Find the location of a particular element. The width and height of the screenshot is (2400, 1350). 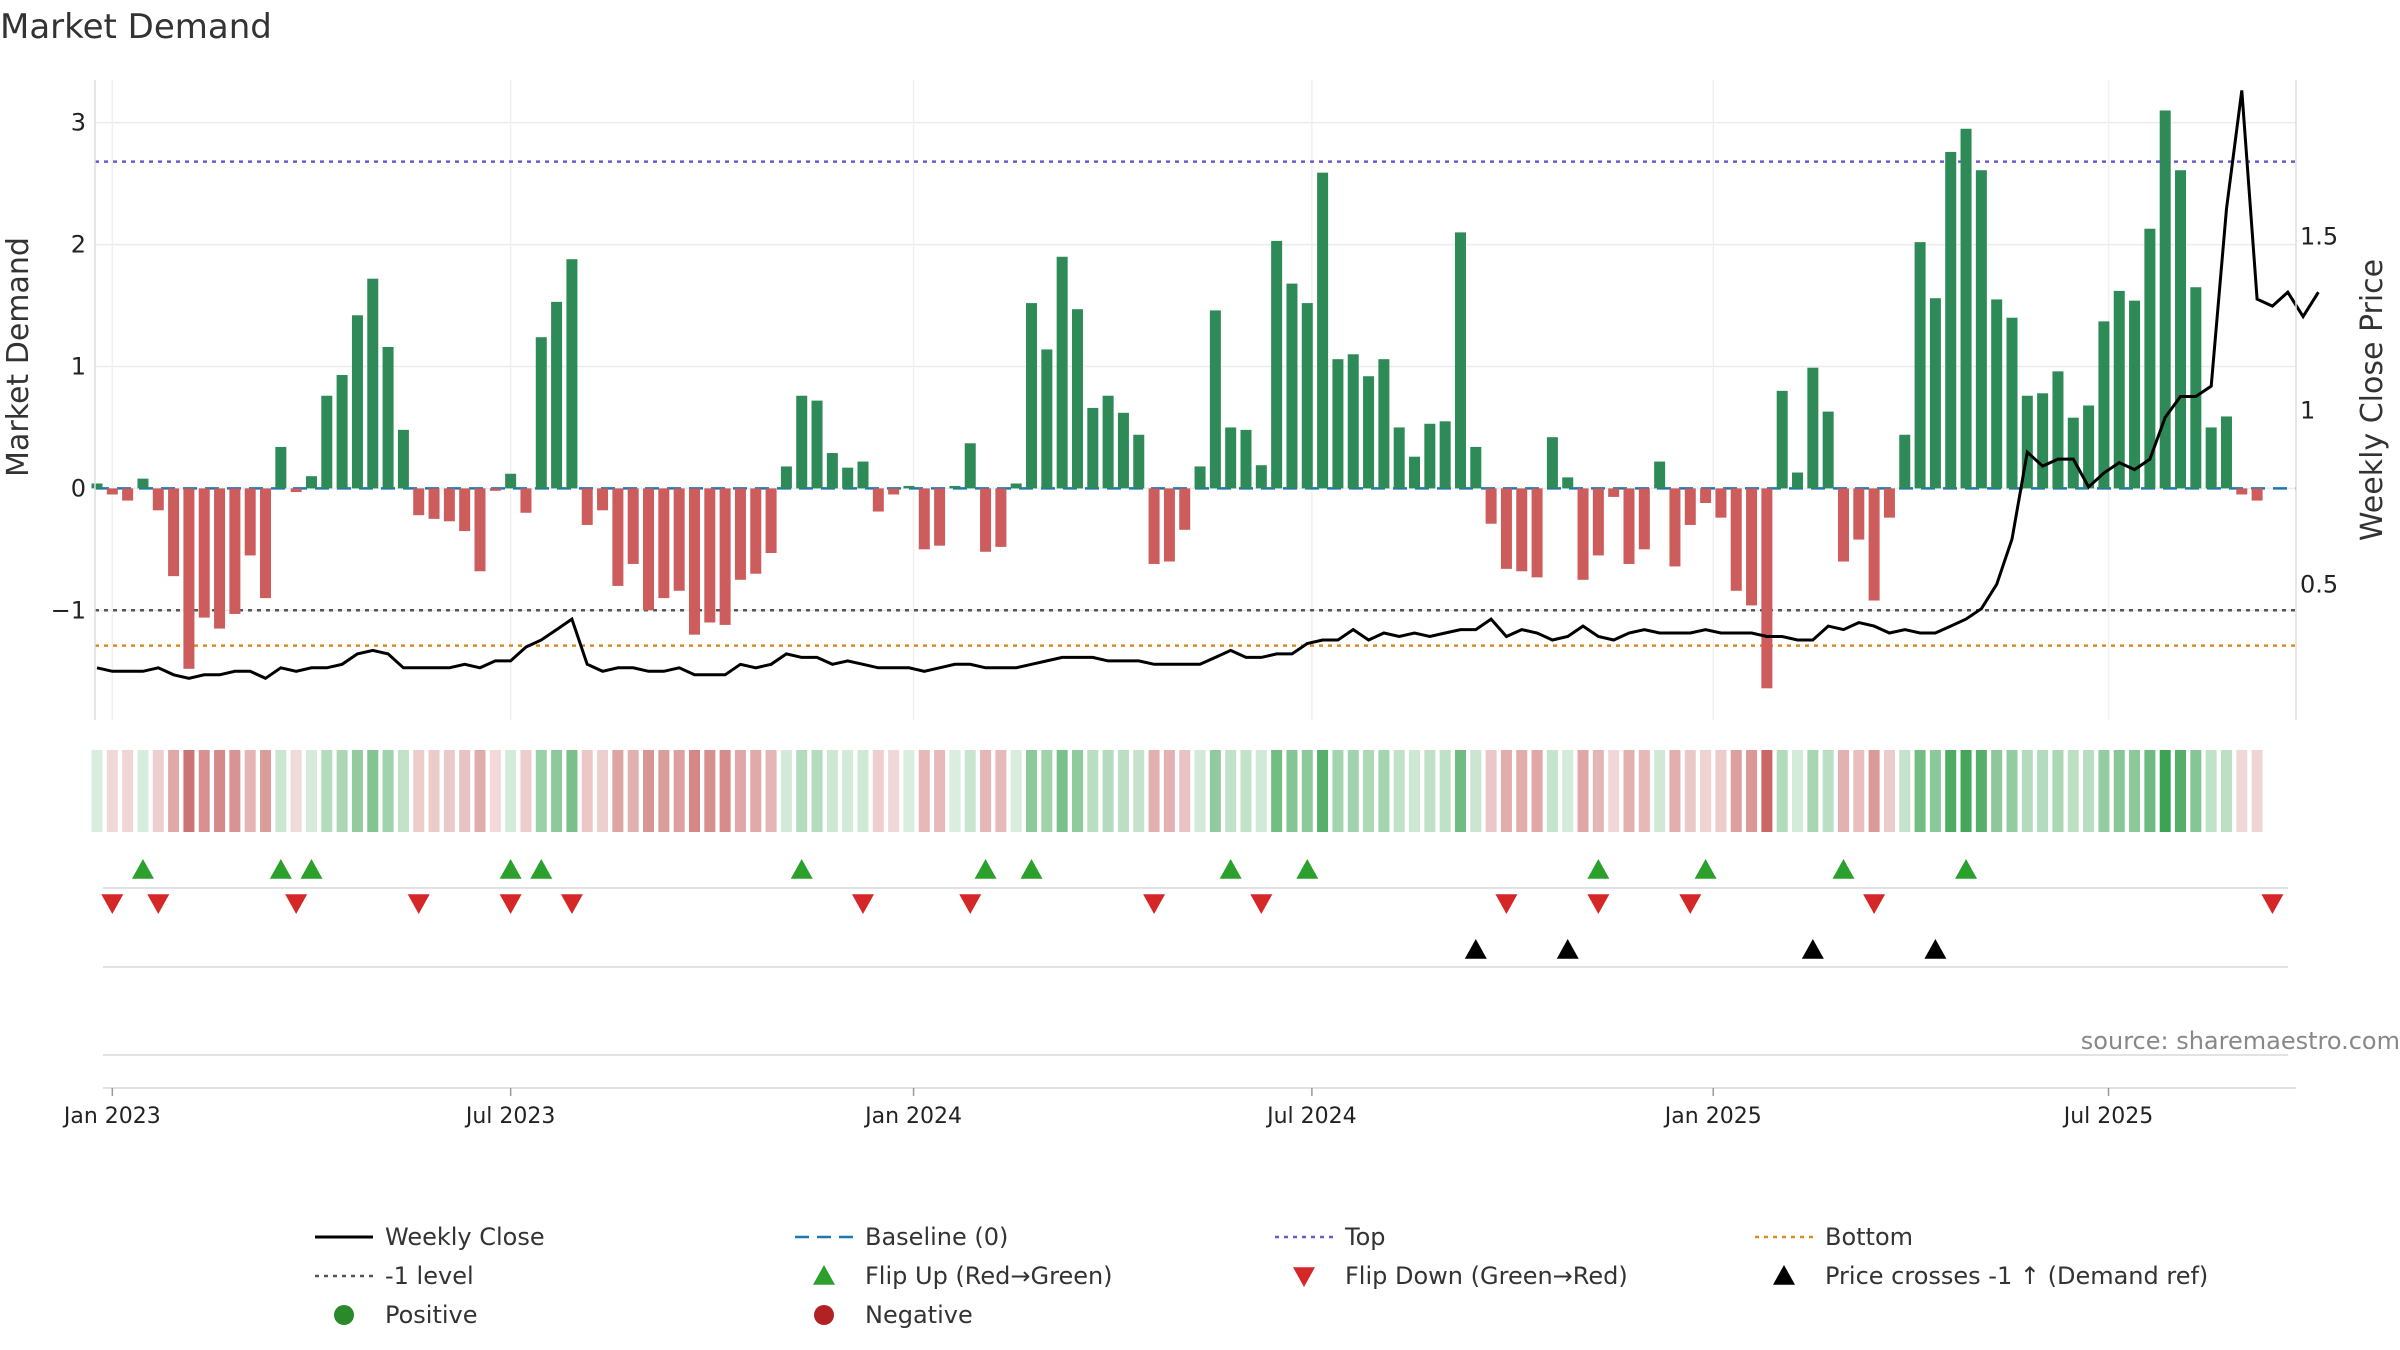

y-tick-label: 3 is located at coordinates (78, 123).